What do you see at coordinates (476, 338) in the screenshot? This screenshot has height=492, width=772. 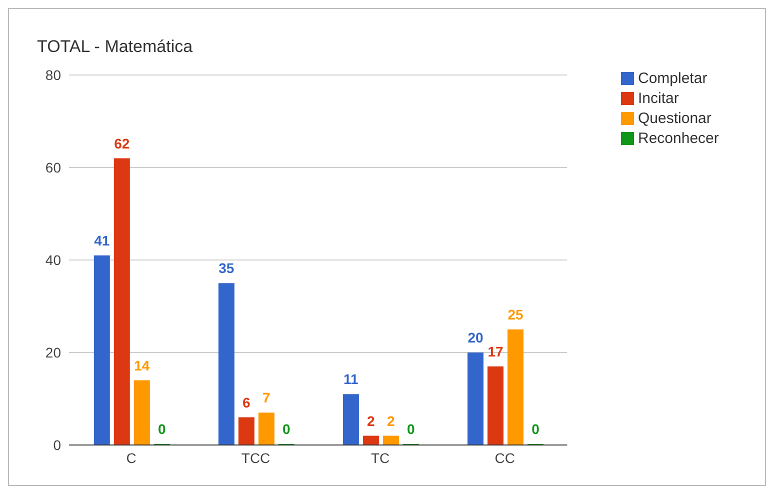 I see `data-label: 20` at bounding box center [476, 338].